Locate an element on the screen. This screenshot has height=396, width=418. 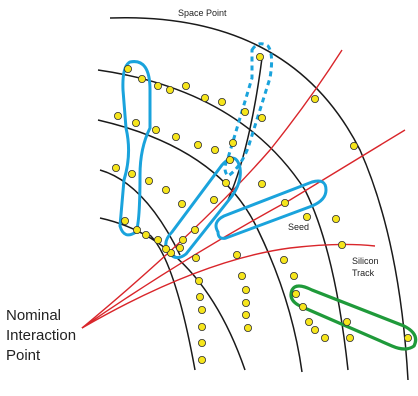
nominal-interaction-point-label: Nominal Interaction Point is located at coordinates (43, 335).